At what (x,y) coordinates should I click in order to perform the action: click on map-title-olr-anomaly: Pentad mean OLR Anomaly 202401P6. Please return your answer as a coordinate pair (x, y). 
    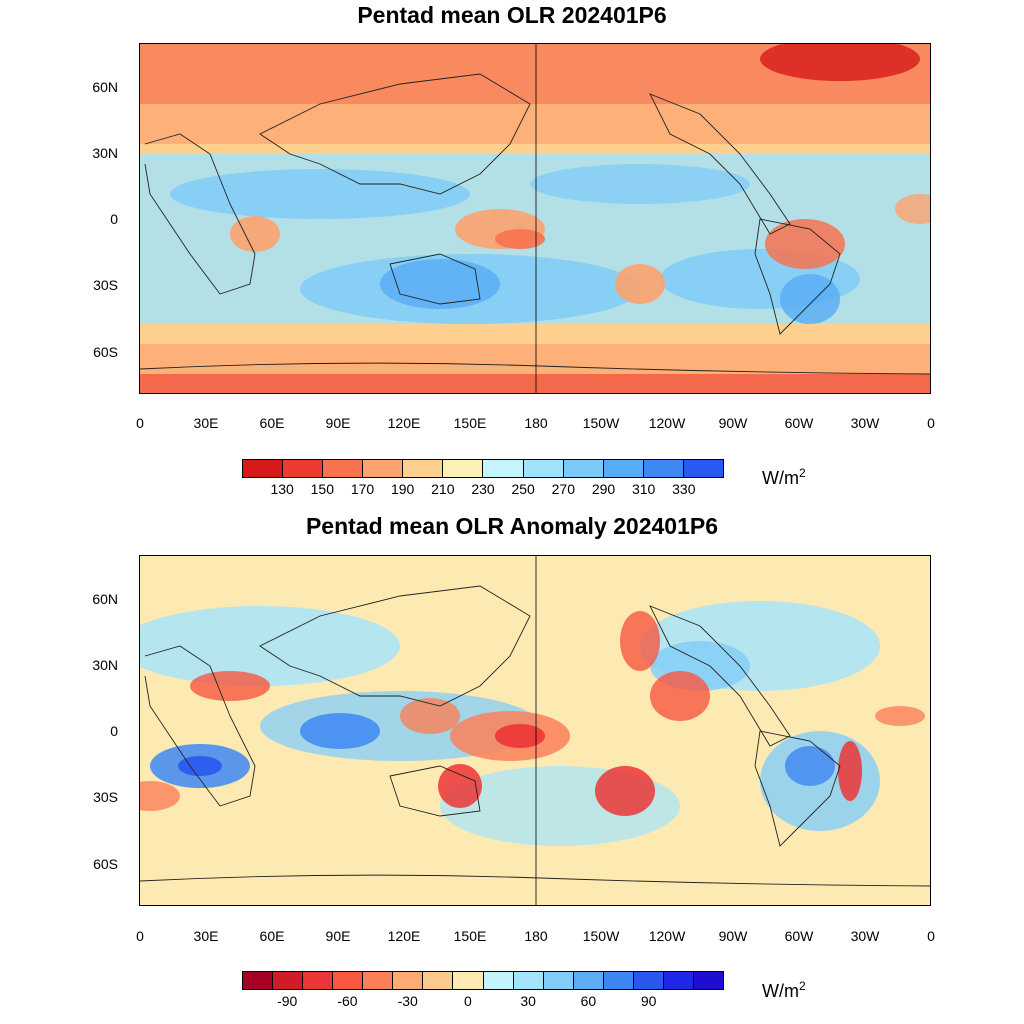
    Looking at the image, I should click on (512, 526).